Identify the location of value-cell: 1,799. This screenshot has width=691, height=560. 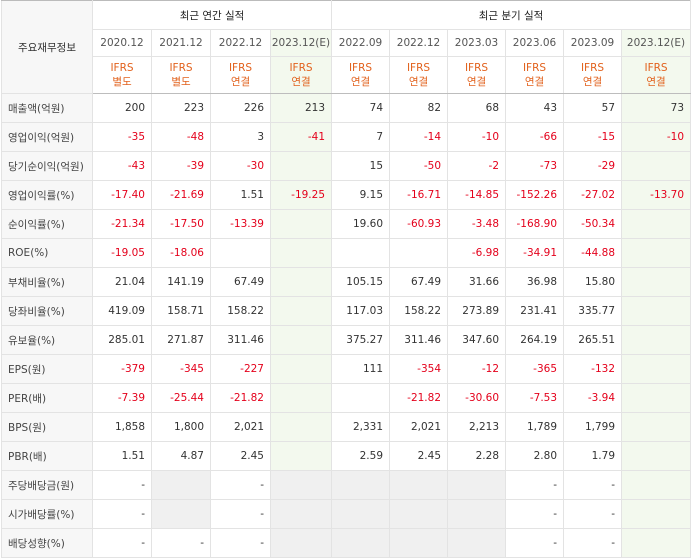
(593, 427).